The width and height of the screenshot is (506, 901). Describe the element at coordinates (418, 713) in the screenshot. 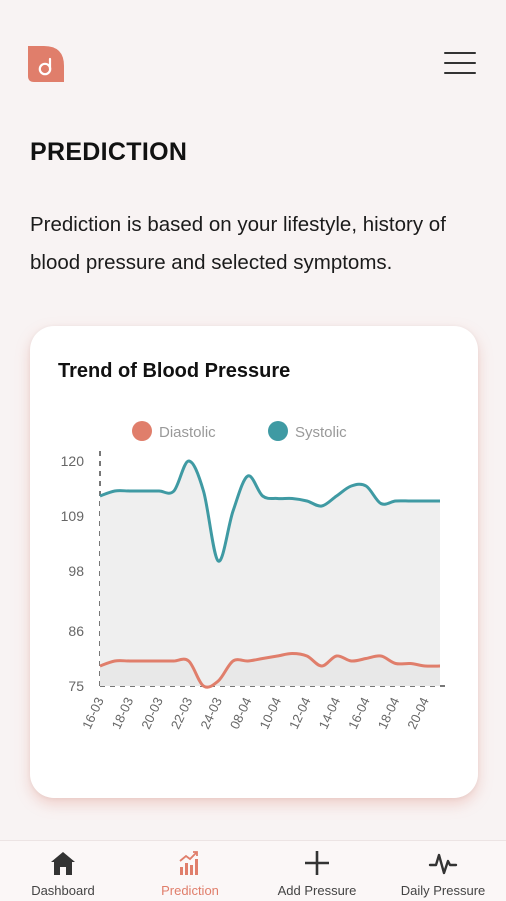

I see `x-tick-label: 20-04` at that location.